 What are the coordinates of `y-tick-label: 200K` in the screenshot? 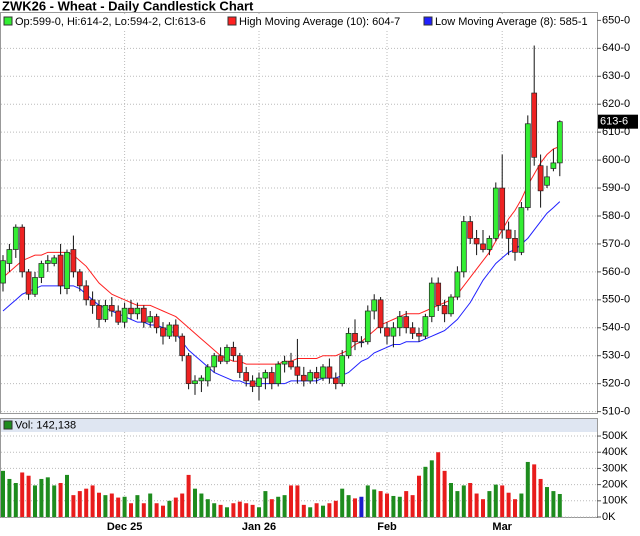 It's located at (615, 485).